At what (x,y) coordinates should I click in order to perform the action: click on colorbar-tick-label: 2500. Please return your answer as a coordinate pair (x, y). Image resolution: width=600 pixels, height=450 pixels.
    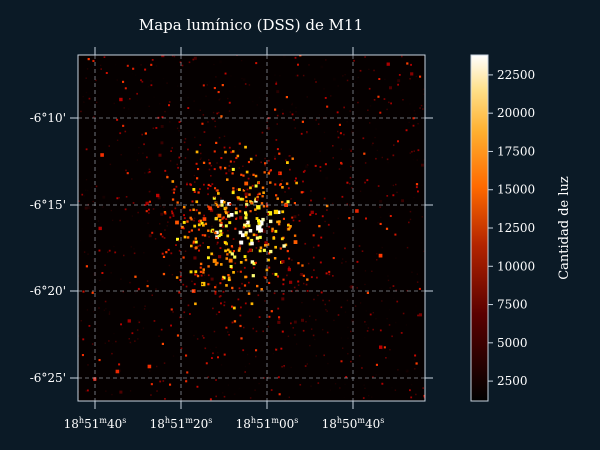
    Looking at the image, I should click on (512, 381).